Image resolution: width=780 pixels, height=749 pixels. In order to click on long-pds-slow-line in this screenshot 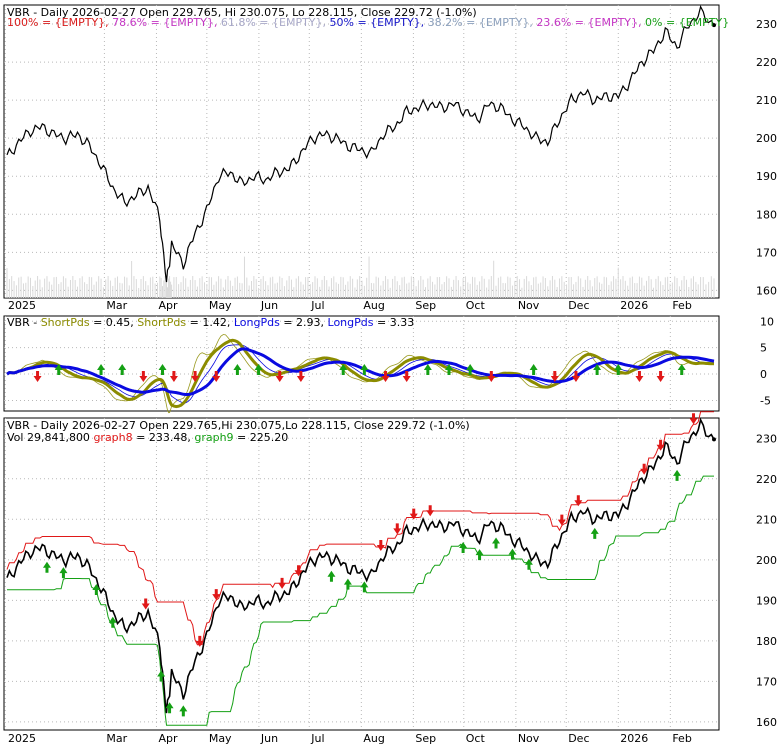, I will do `click(360, 371)`.